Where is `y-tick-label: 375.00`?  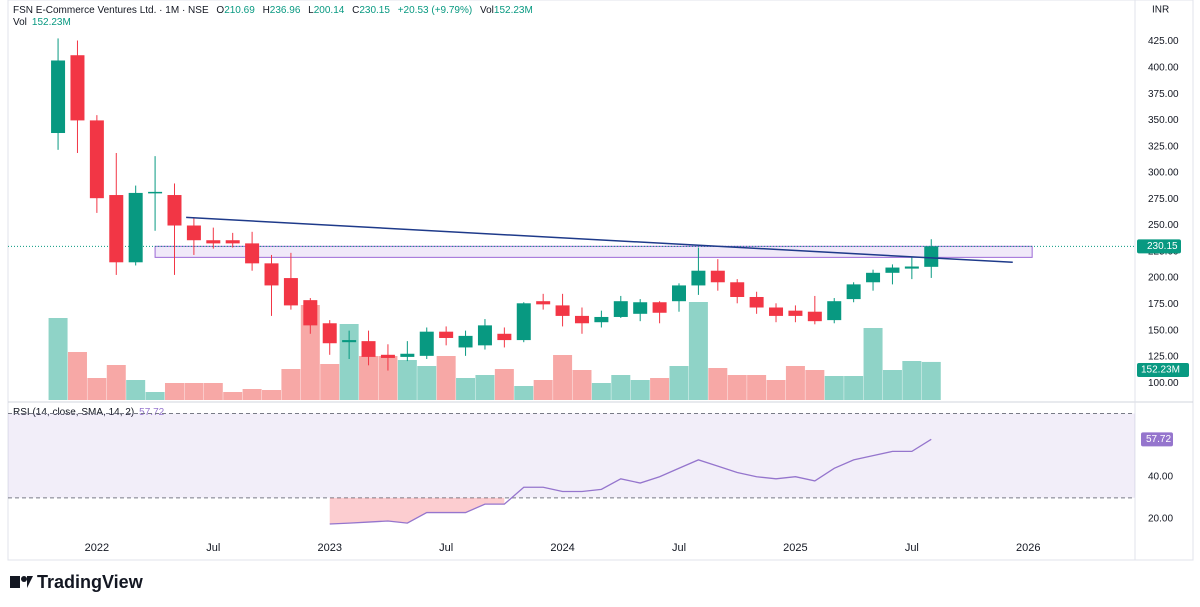 y-tick-label: 375.00 is located at coordinates (1163, 94).